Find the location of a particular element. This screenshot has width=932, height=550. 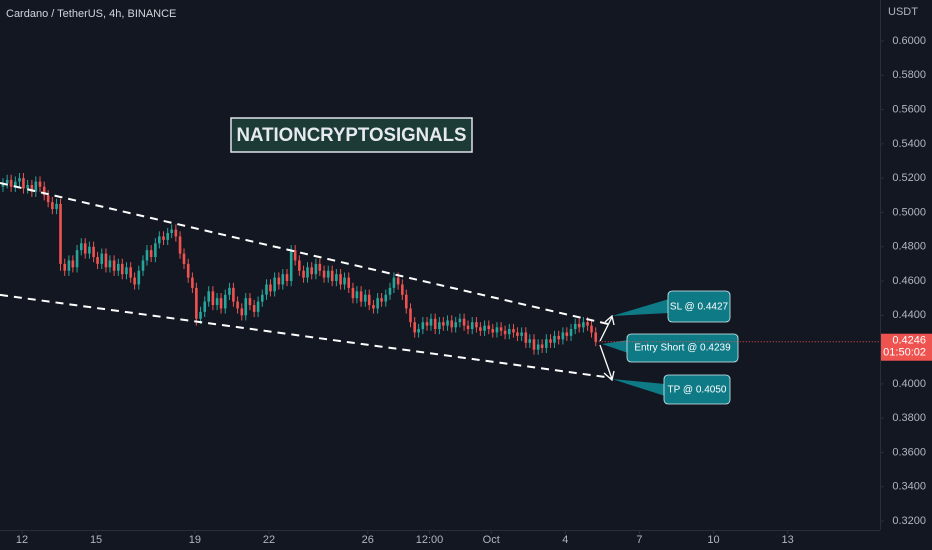

arrow-tp is located at coordinates (606, 362).